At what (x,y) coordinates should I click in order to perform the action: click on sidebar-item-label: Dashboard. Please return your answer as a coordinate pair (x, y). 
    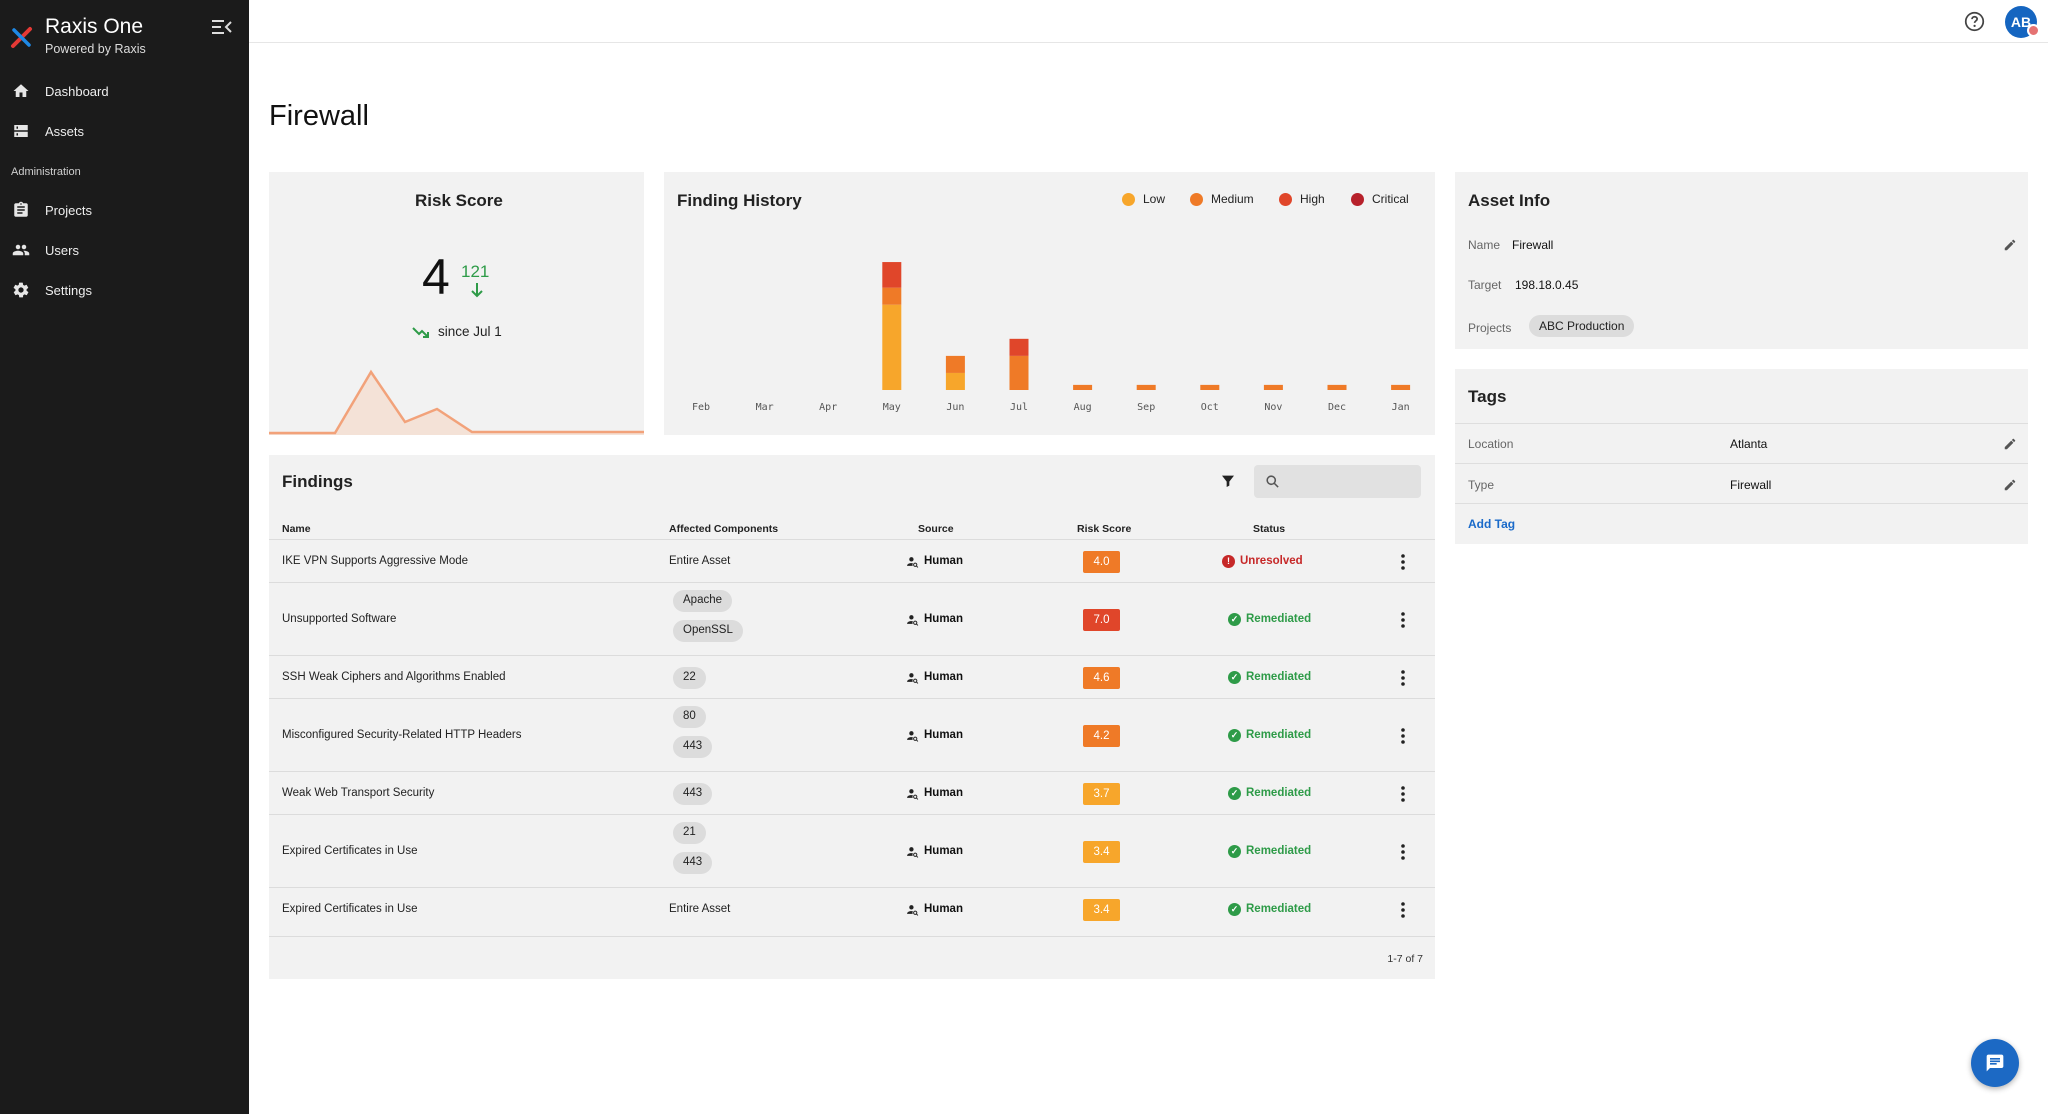
    Looking at the image, I should click on (77, 91).